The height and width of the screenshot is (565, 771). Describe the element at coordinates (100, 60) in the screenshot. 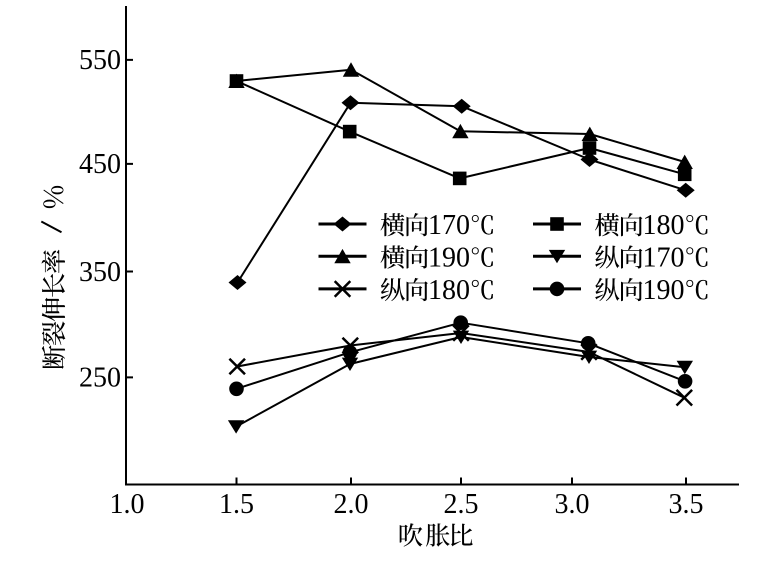

I see `svg-text: 550` at that location.